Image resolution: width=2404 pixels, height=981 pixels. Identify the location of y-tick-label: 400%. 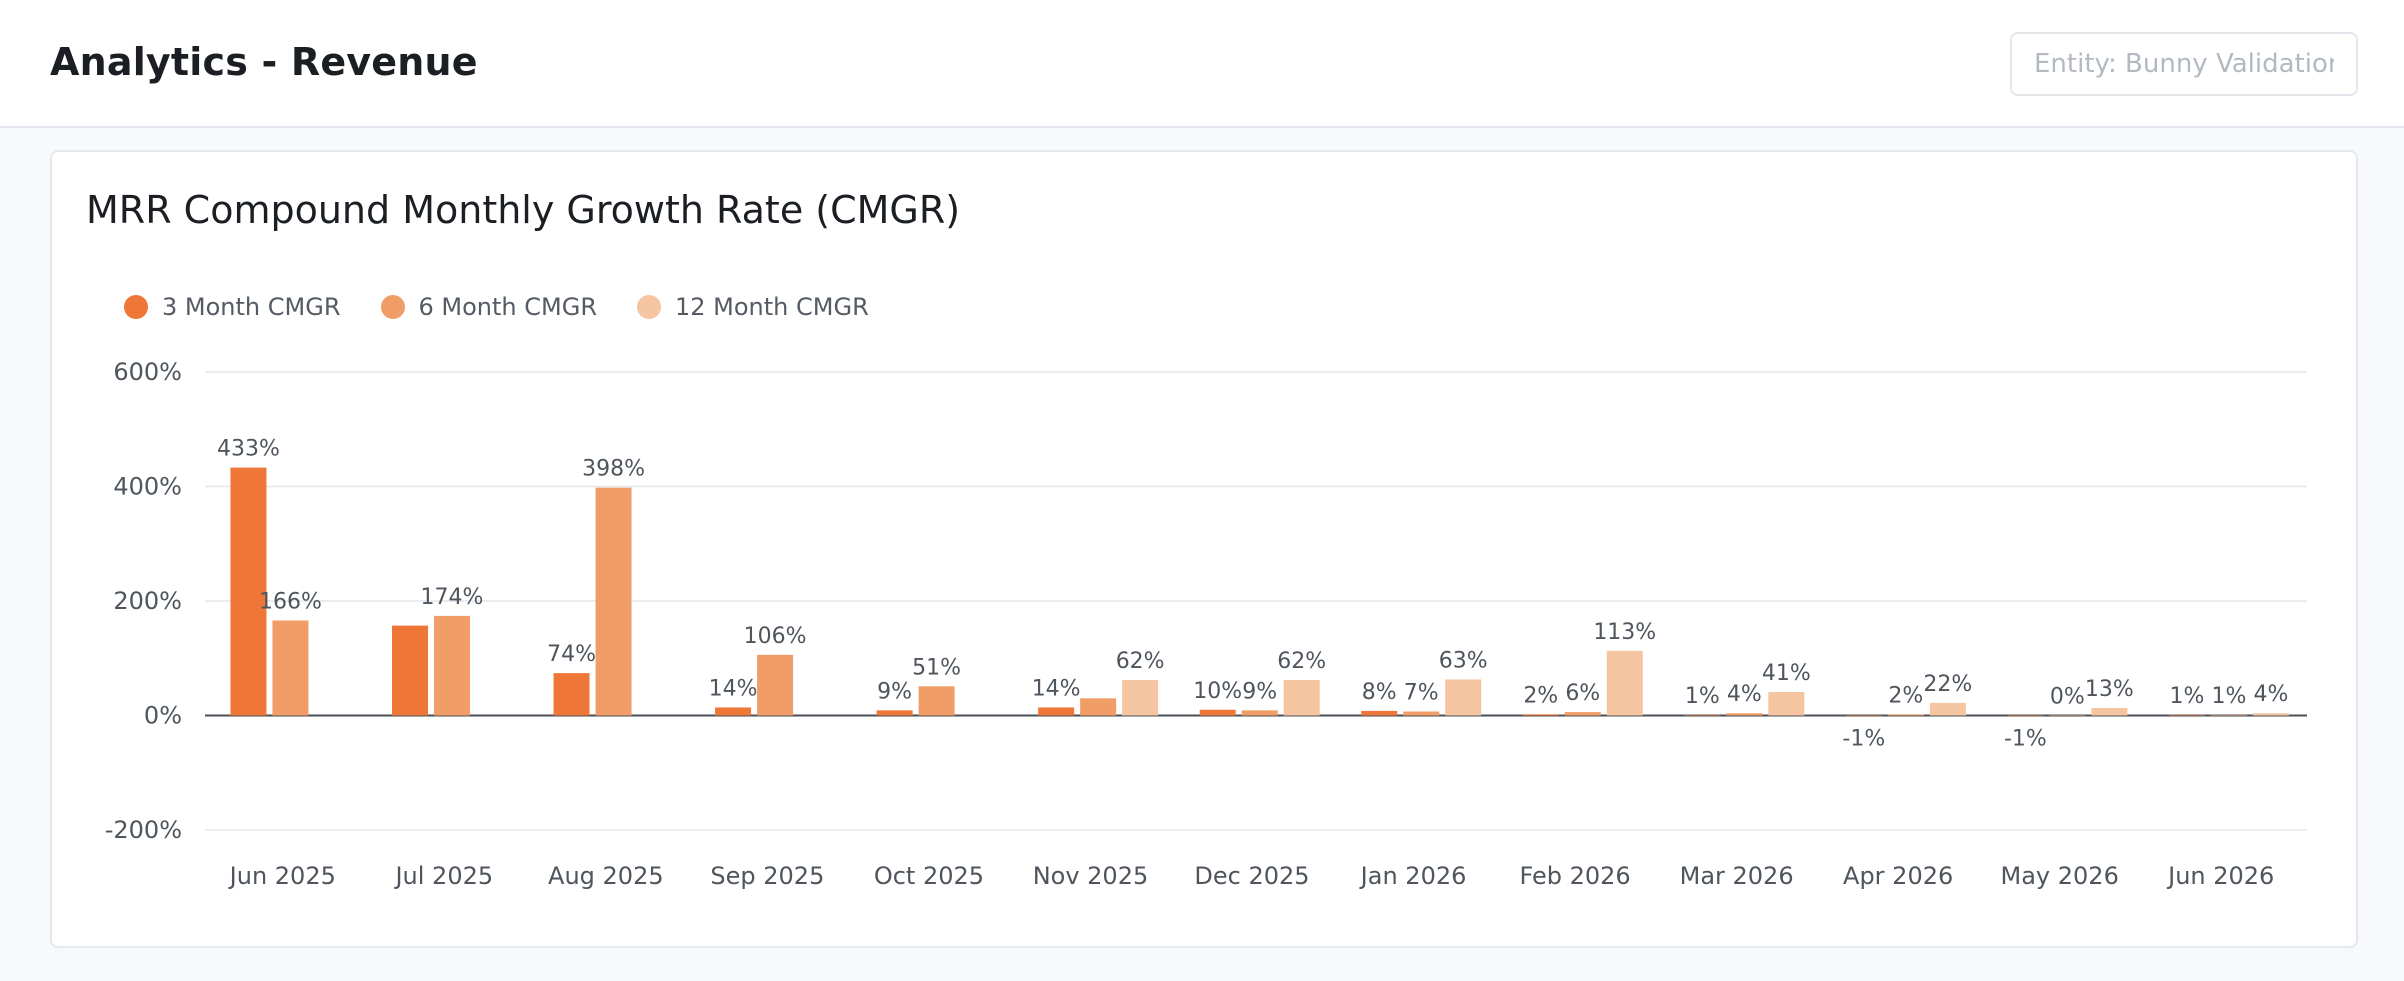
(147, 487).